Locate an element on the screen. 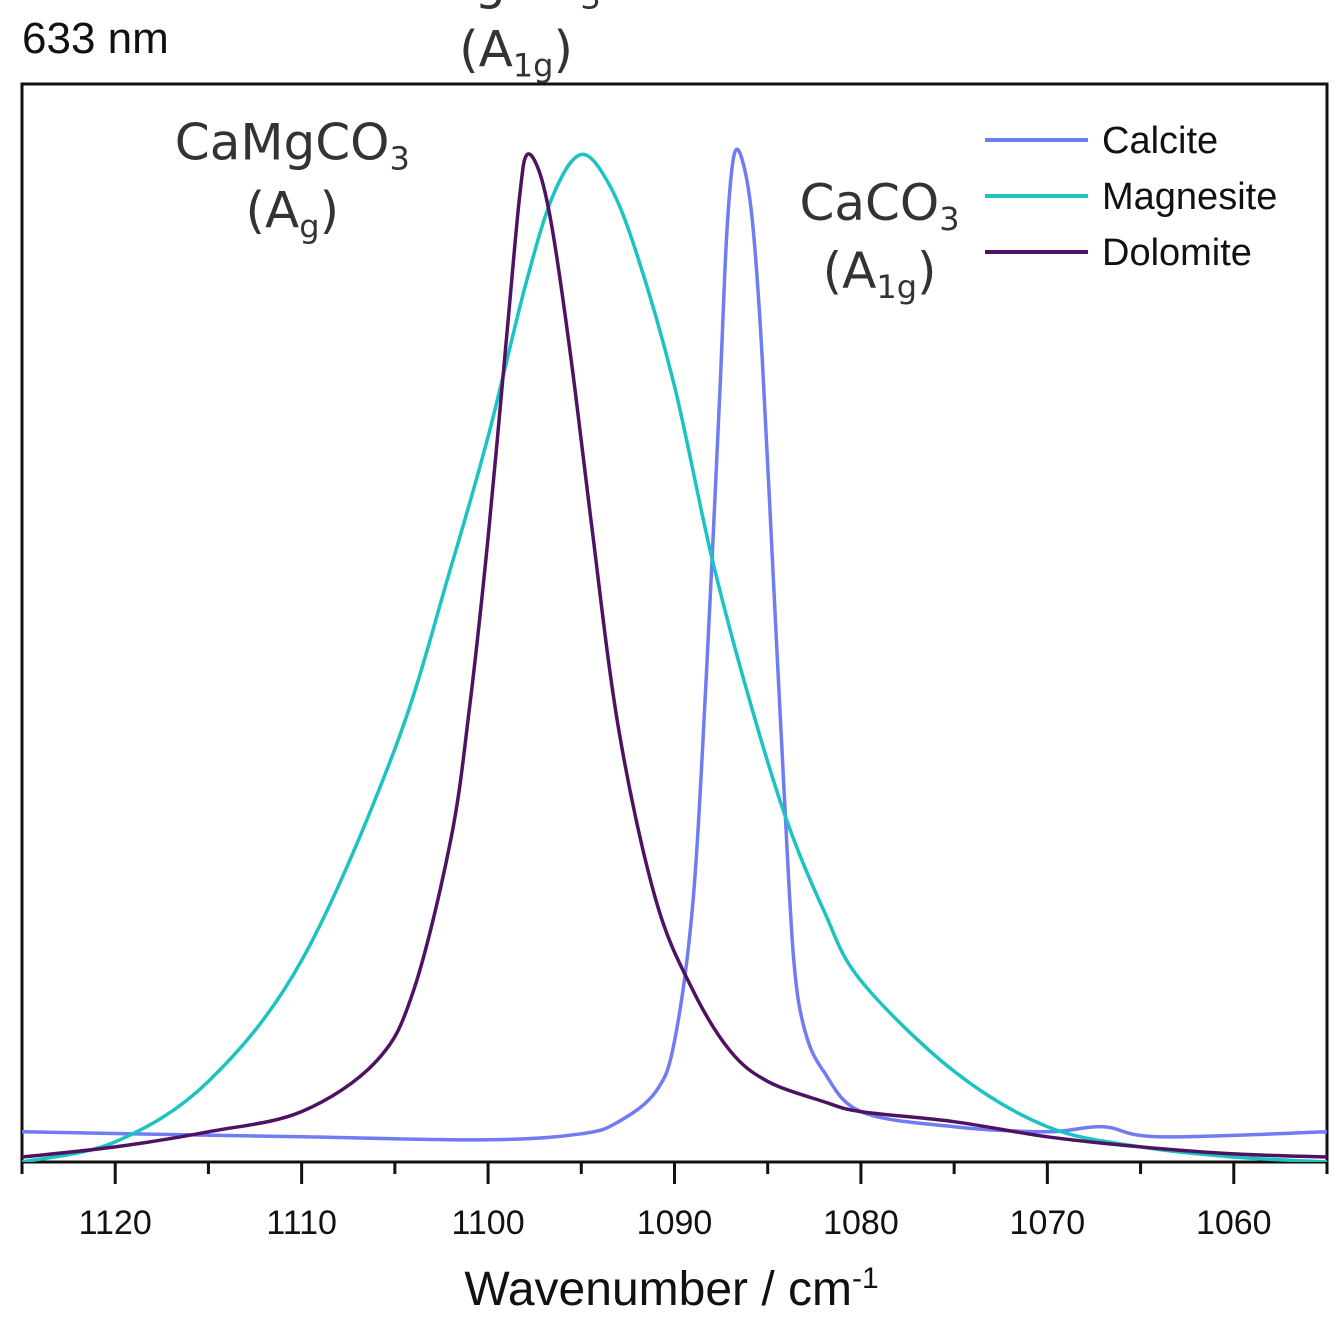 This screenshot has width=1343, height=1328. peak-mode-camgco: (Ag) is located at coordinates (293, 214).